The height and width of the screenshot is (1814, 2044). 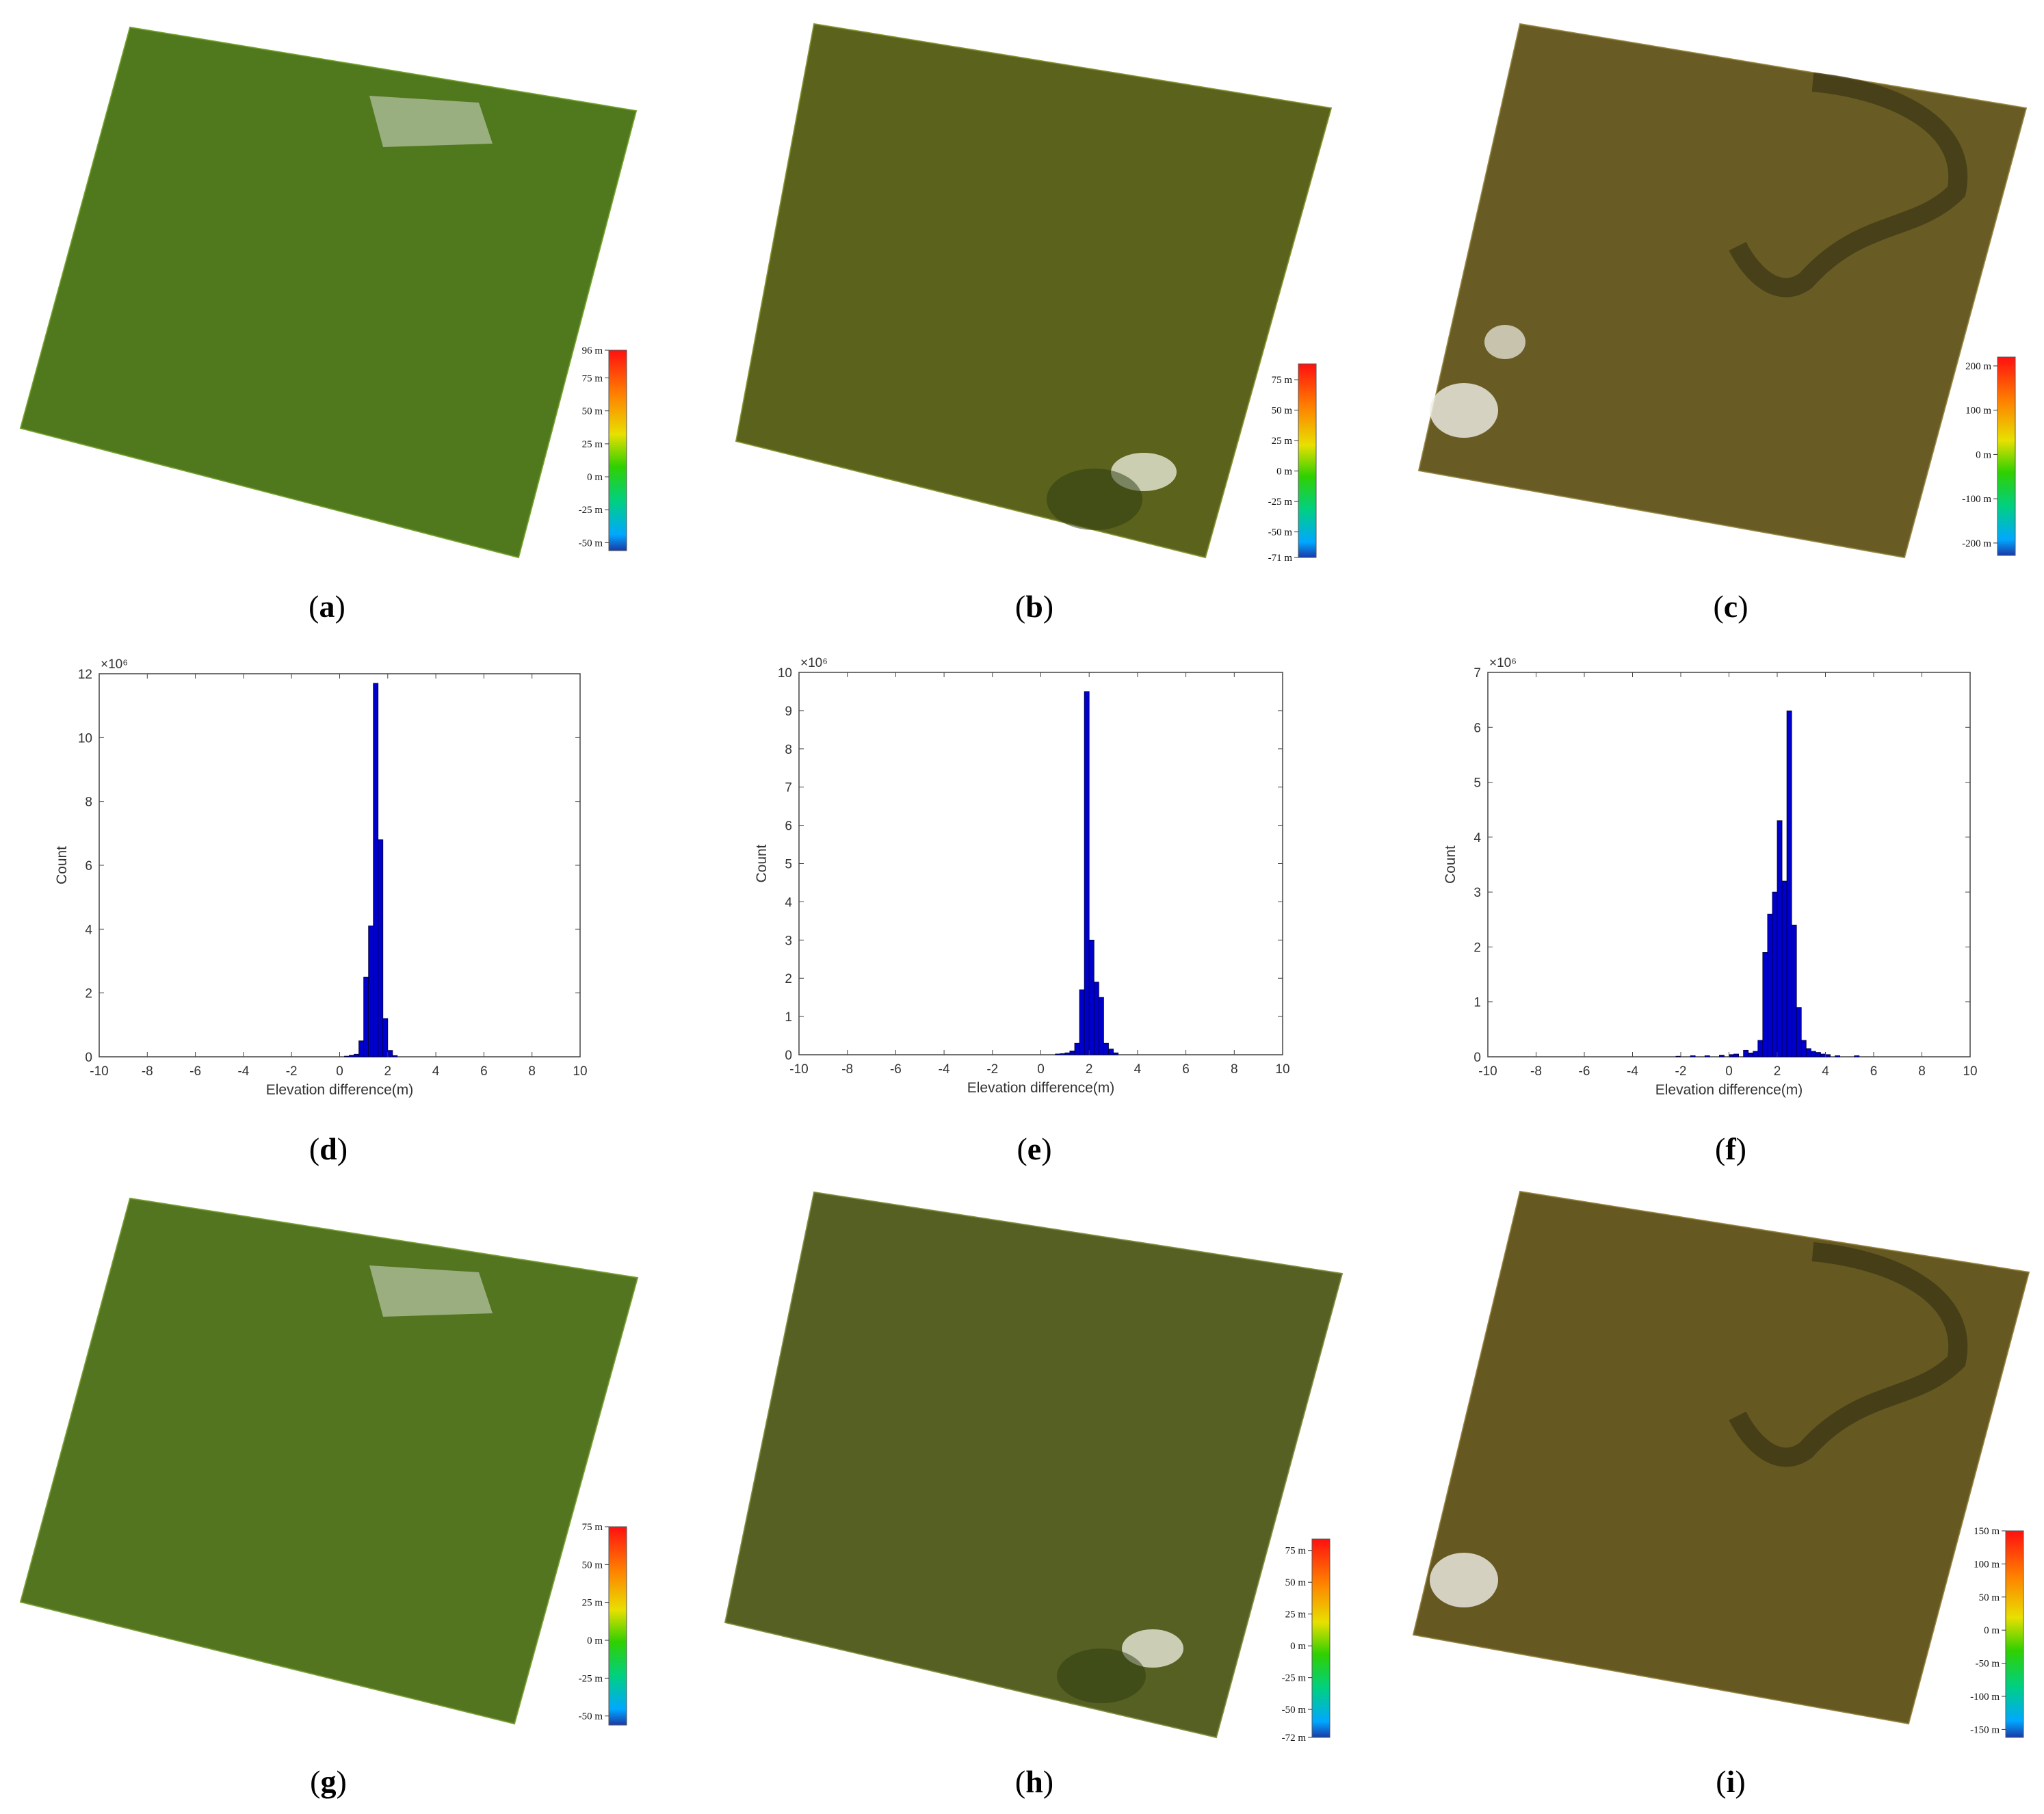 I want to click on y-tick-label: 3, so click(x=1477, y=893).